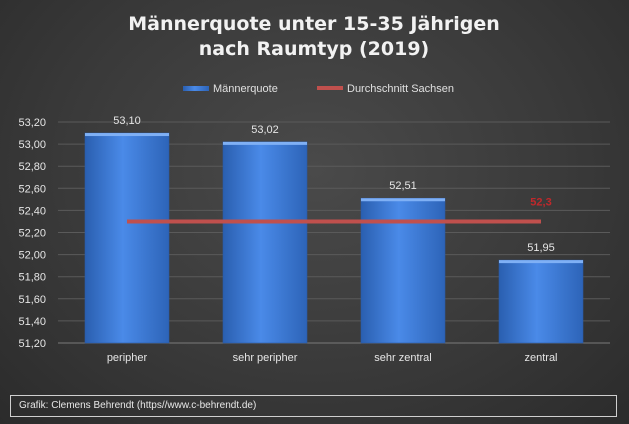 The height and width of the screenshot is (424, 629). I want to click on y-tick-label: 52,80, so click(32, 167).